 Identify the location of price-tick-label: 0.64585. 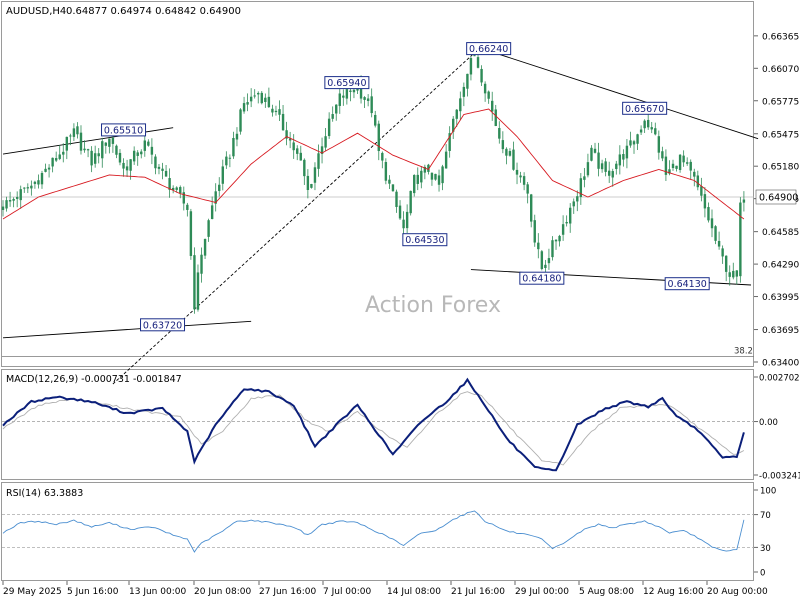
(780, 233).